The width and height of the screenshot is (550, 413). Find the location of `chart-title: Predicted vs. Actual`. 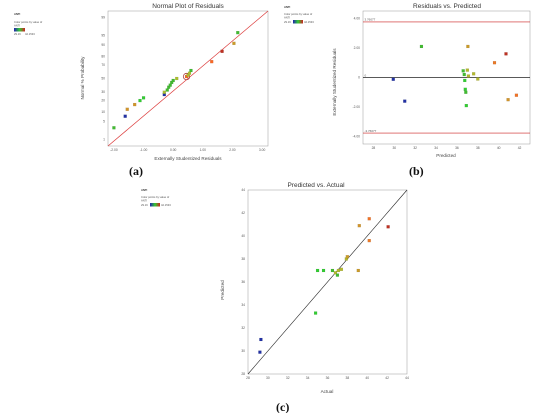

chart-title: Predicted vs. Actual is located at coordinates (316, 185).